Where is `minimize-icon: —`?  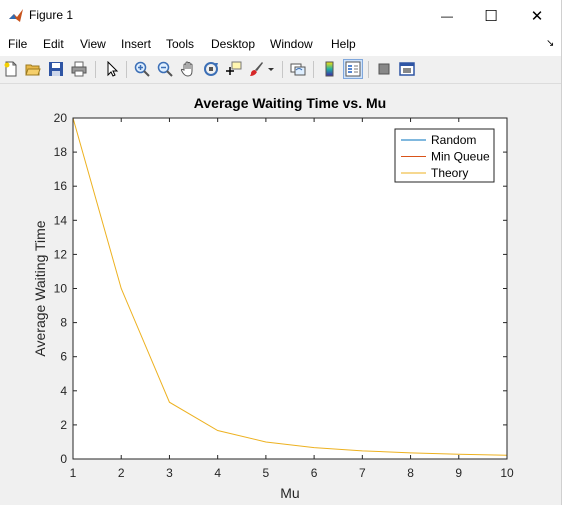
minimize-icon: — is located at coordinates (447, 15).